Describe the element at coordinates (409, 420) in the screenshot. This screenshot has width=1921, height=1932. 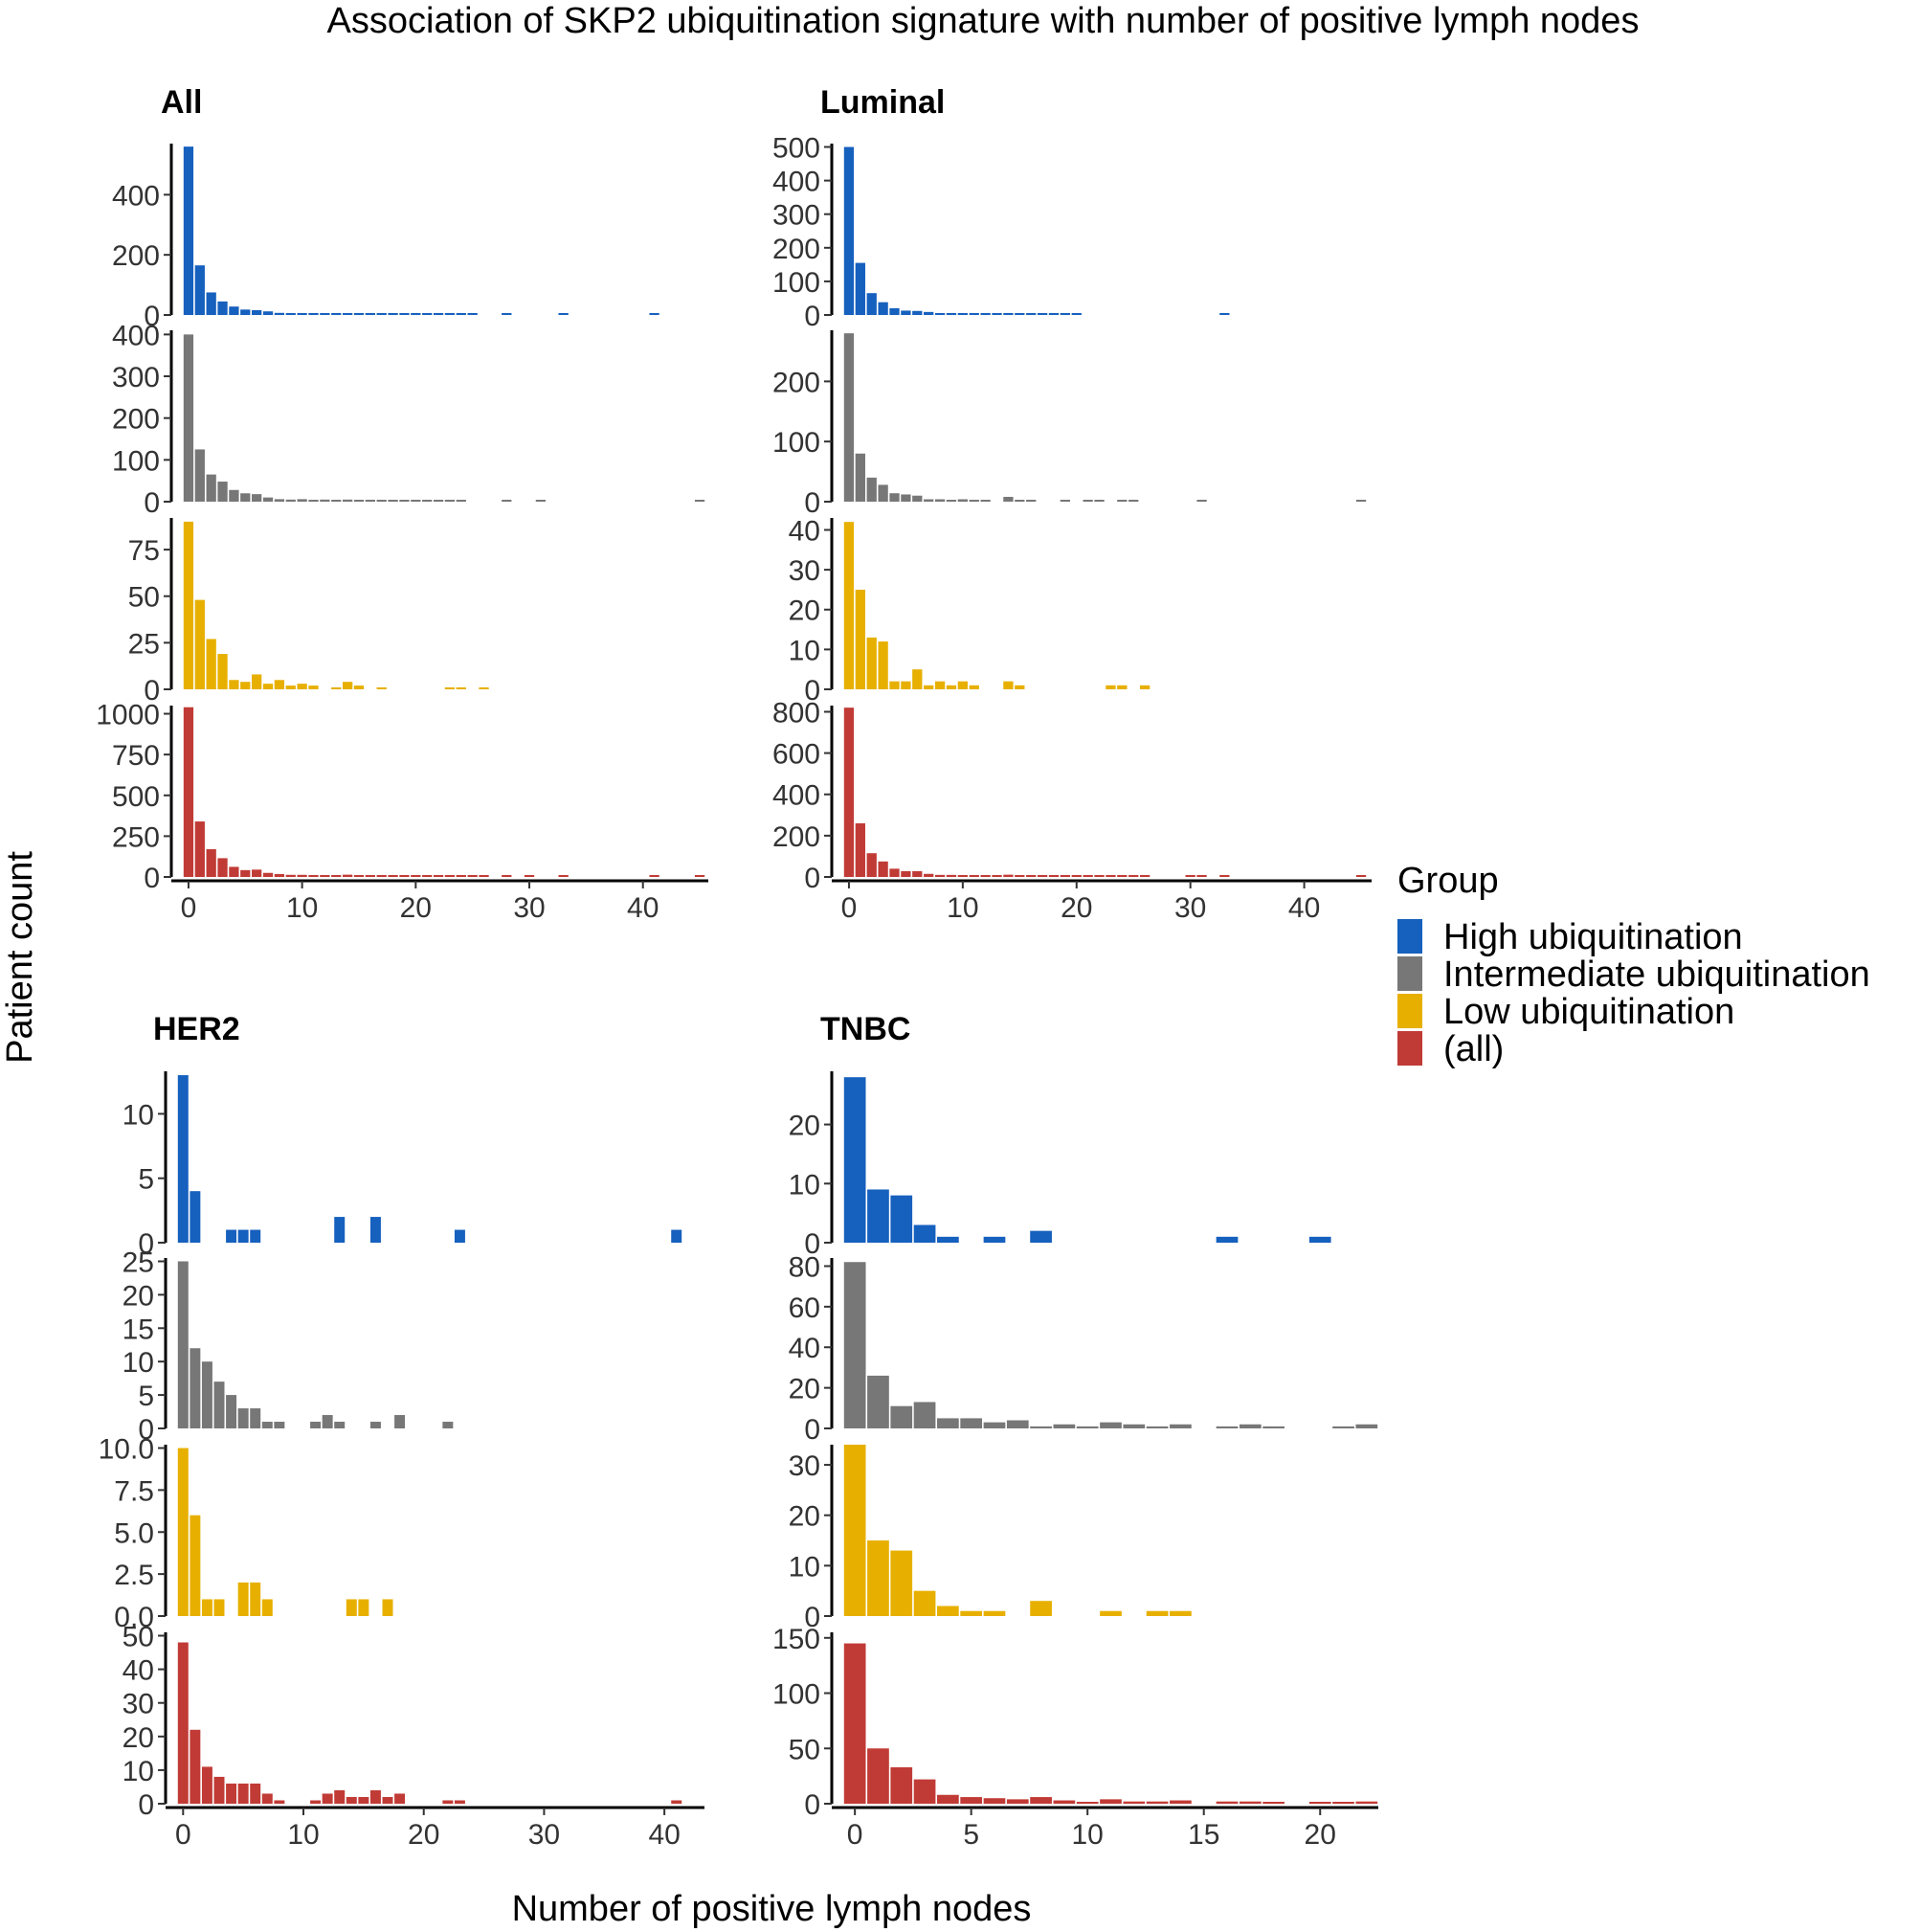
I see `series-intermediate-ubiquitination: 0 100 200 300 400` at that location.